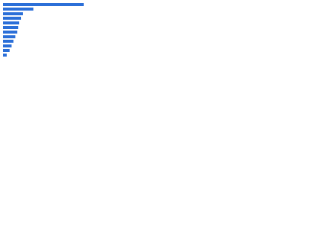 The image size is (320, 240). I want to click on chart, so click(43, 30).